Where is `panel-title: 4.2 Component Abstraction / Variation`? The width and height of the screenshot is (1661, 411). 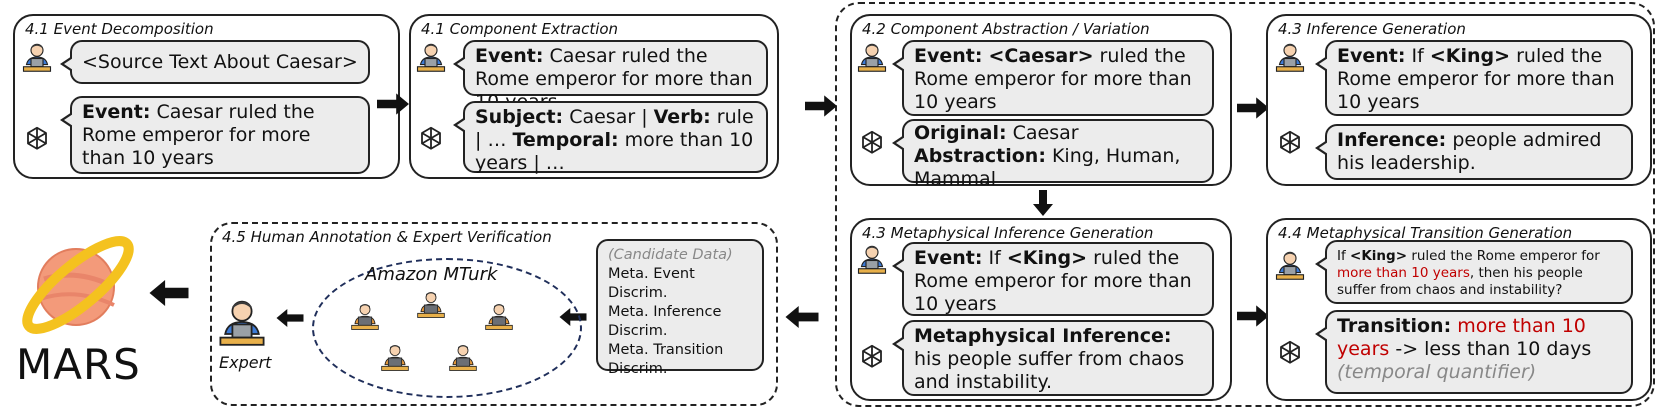
panel-title: 4.2 Component Abstraction / Variation is located at coordinates (1006, 29).